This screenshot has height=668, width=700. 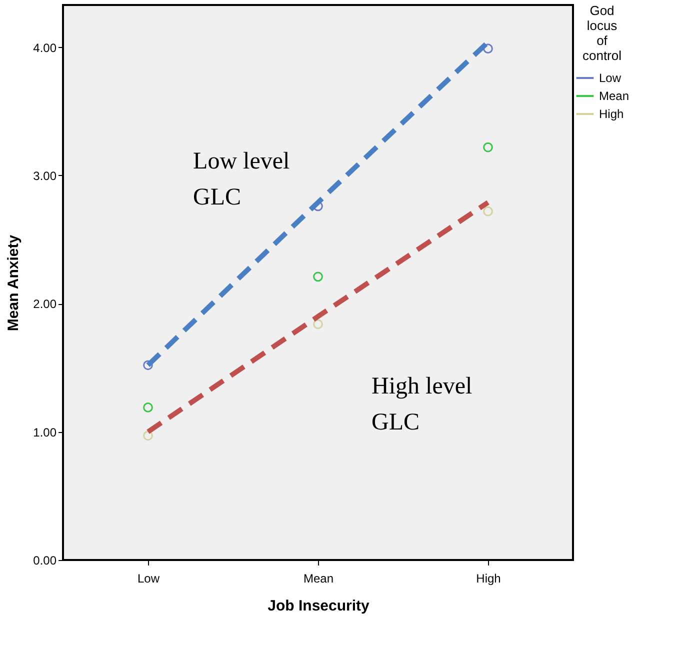 What do you see at coordinates (611, 114) in the screenshot?
I see `legend-label: High` at bounding box center [611, 114].